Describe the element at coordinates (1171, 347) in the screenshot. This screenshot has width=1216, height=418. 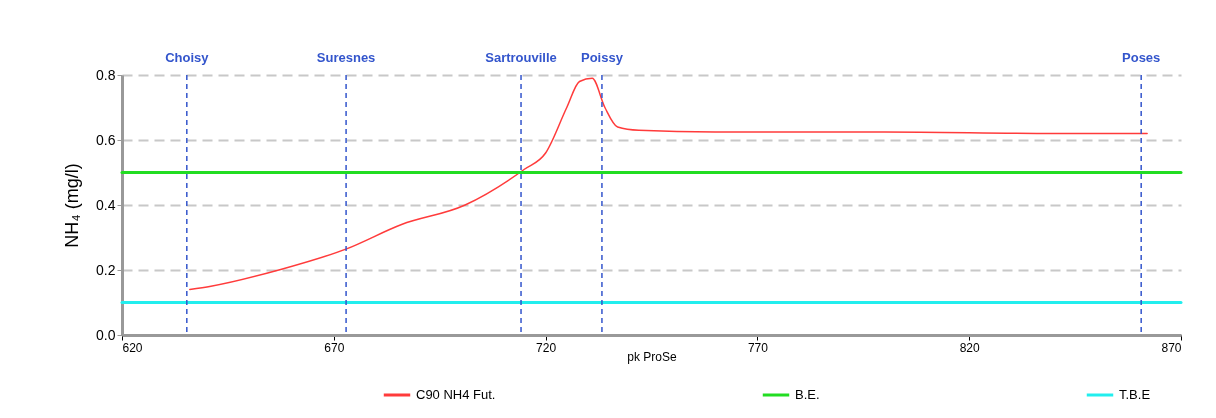
I see `x-tick-label: 870` at that location.